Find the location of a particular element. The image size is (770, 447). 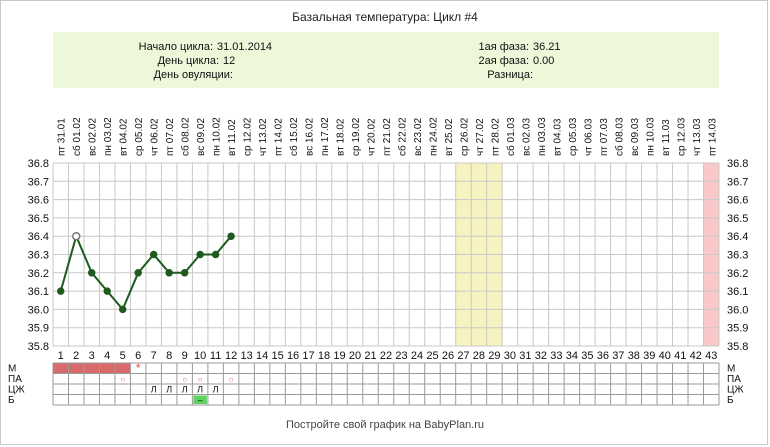

date-label: сб 15.02 is located at coordinates (294, 136).